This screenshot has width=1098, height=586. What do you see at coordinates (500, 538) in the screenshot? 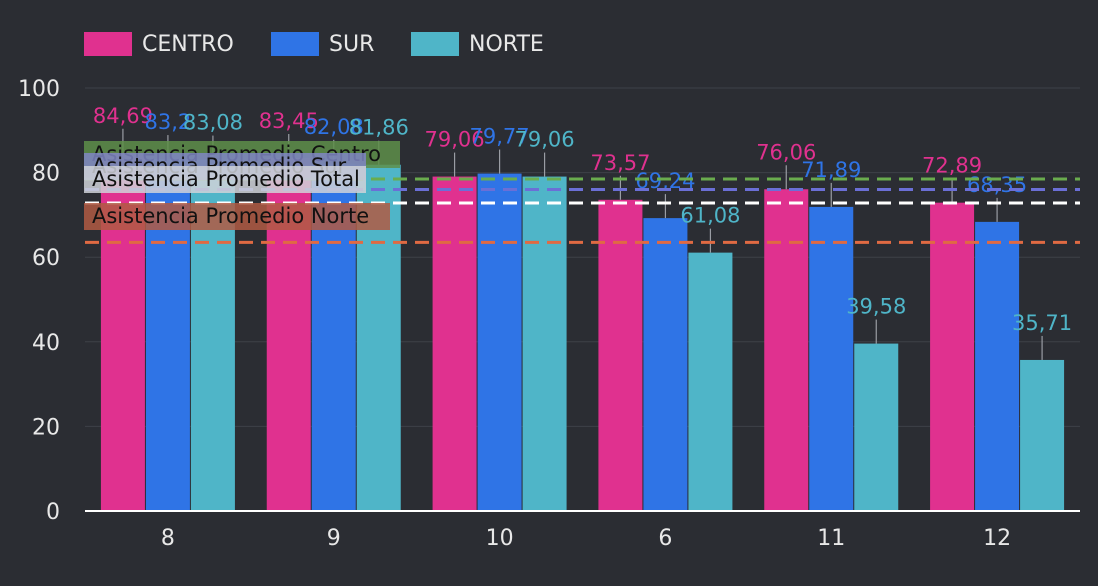
I see `x-tick-label: 10` at bounding box center [500, 538].